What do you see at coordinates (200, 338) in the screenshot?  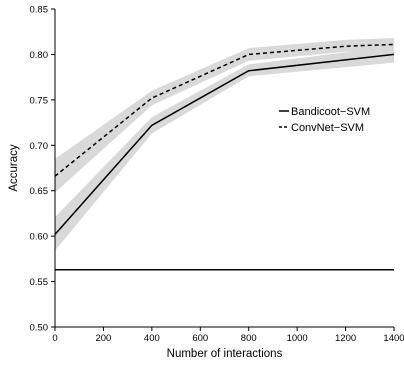 I see `x-tick-label: 600` at bounding box center [200, 338].